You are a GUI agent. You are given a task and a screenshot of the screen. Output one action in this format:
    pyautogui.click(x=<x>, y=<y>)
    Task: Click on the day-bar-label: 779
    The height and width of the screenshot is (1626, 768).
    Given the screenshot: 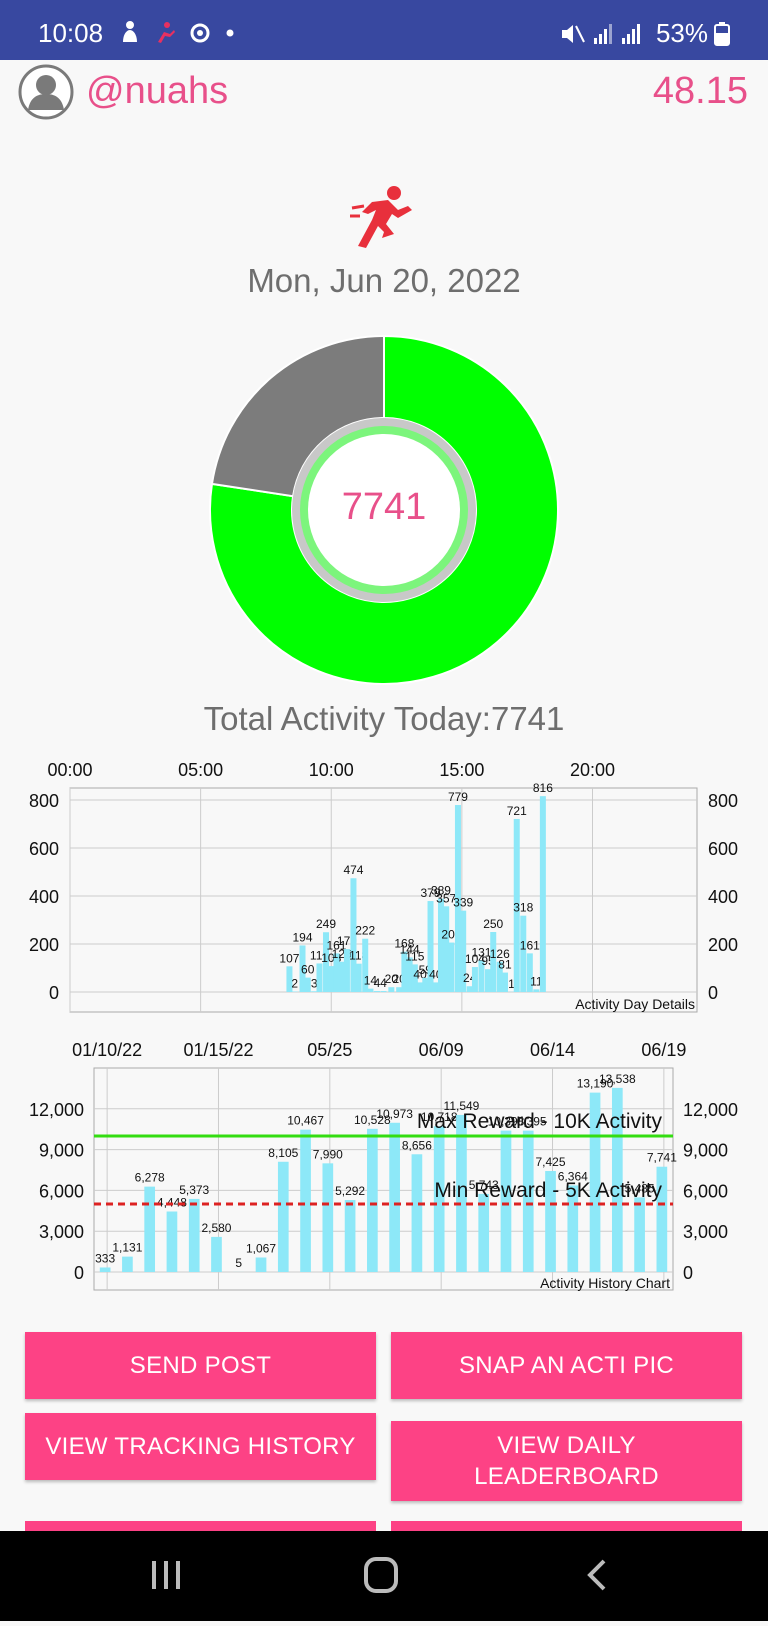 What is the action you would take?
    pyautogui.click(x=458, y=797)
    